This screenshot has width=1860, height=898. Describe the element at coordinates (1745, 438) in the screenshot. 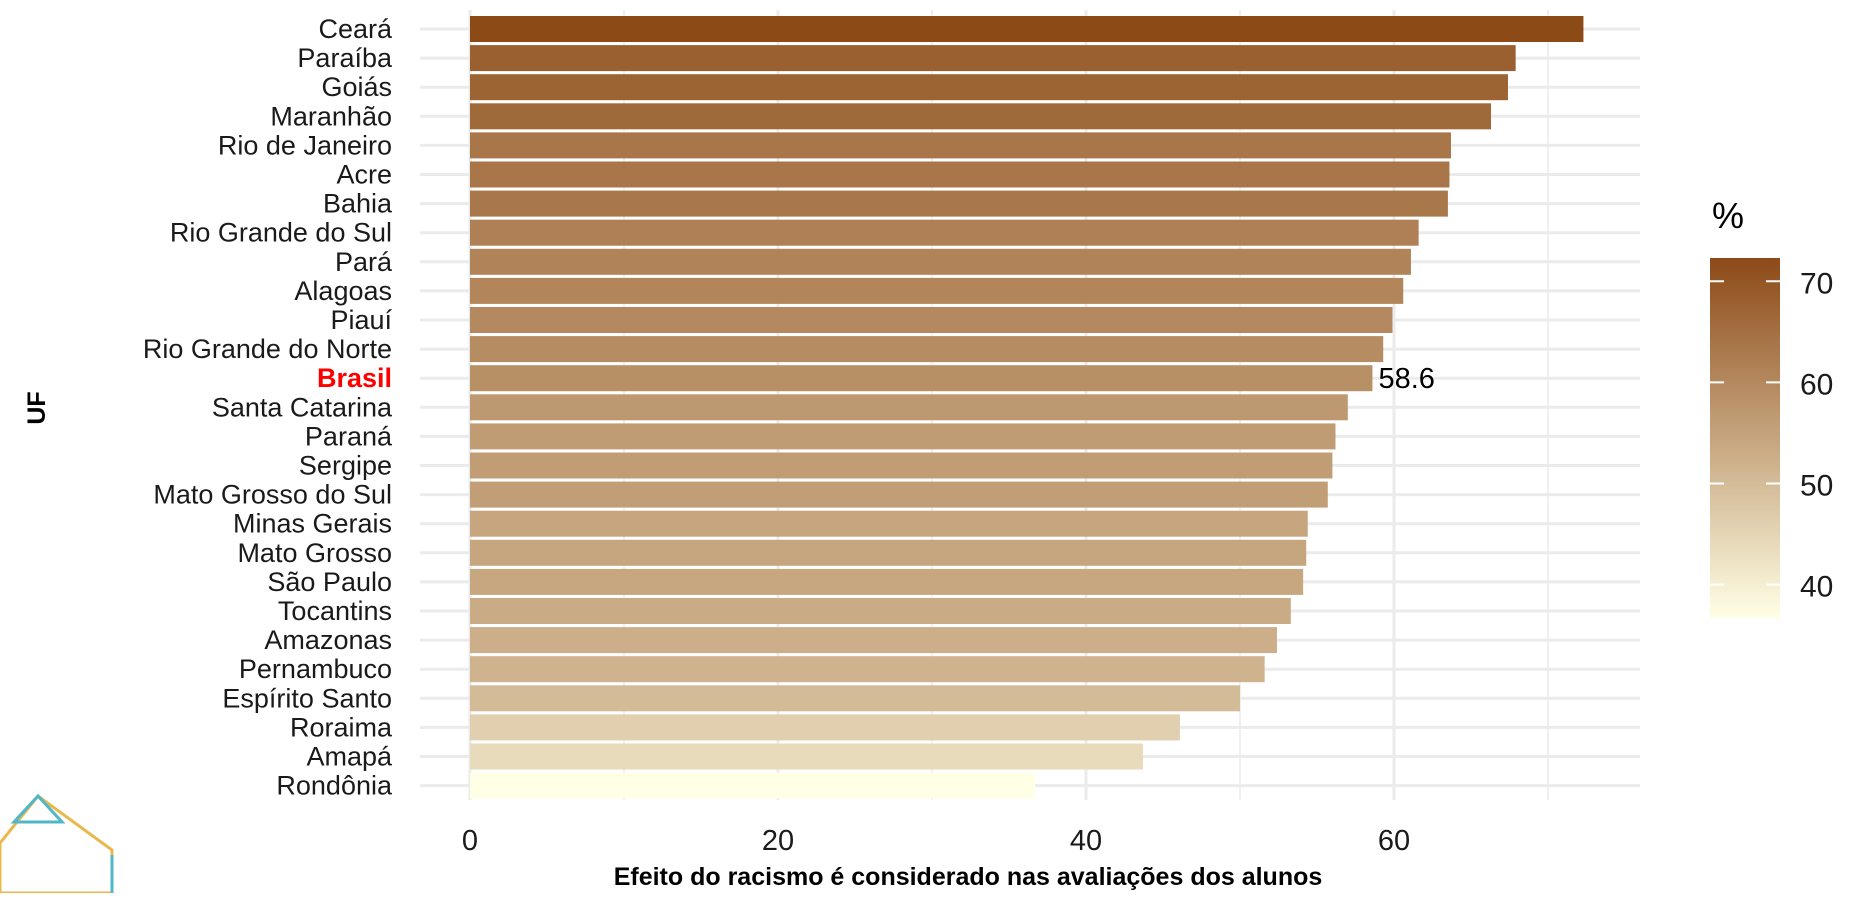

I see `legend-colorbar` at that location.